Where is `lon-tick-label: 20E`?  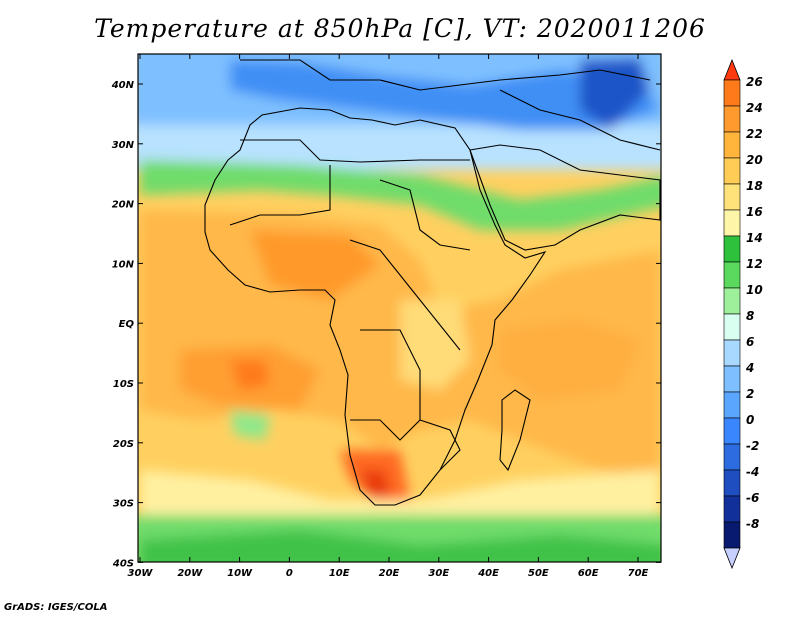
lon-tick-label: 20E is located at coordinates (389, 573).